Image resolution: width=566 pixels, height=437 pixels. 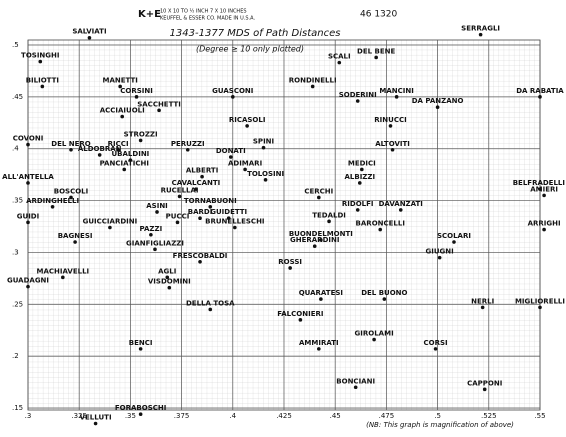 I want to click on point-label: DONATI, so click(x=231, y=151).